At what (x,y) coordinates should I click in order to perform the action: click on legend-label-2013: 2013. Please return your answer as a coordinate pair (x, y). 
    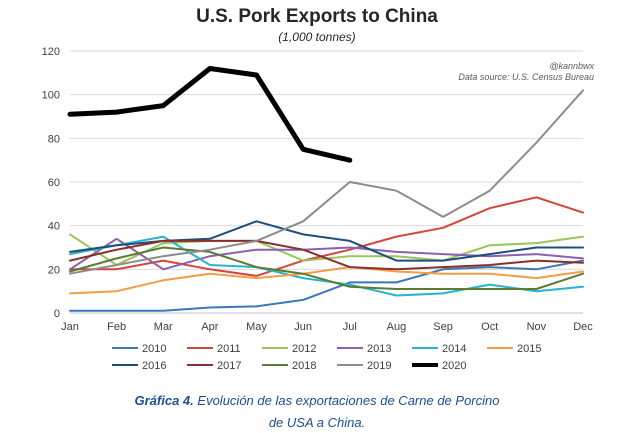
    Looking at the image, I should click on (379, 349).